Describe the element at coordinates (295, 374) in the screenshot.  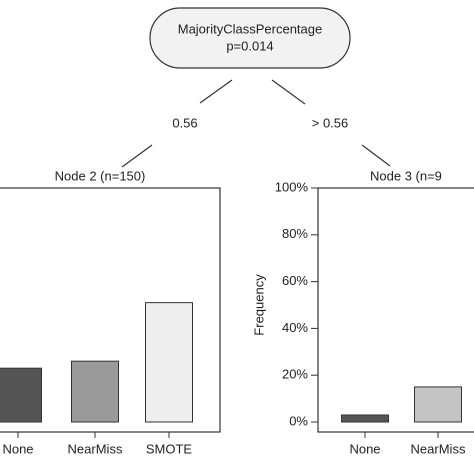
I see `y-tick-label: 20%` at that location.